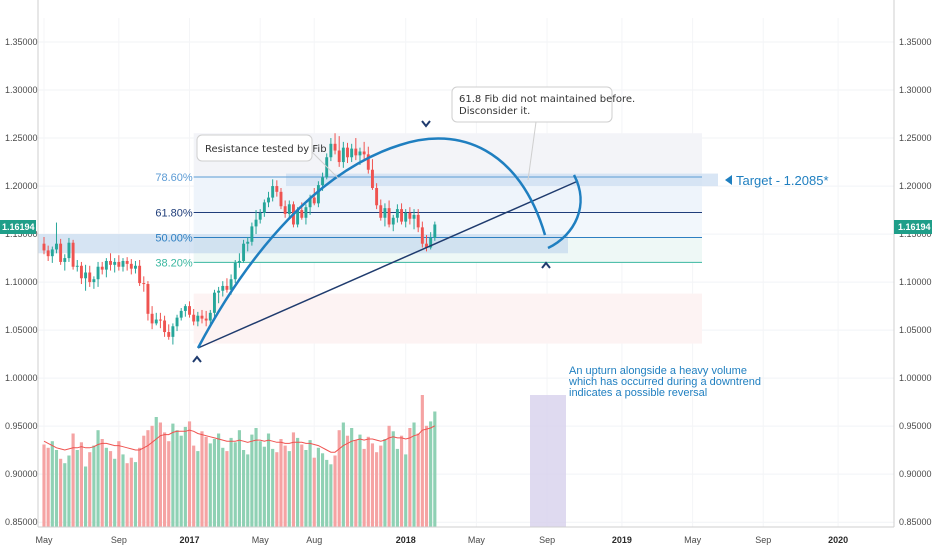  What do you see at coordinates (915, 426) in the screenshot?
I see `price-tick-label-right: 0.95000` at bounding box center [915, 426].